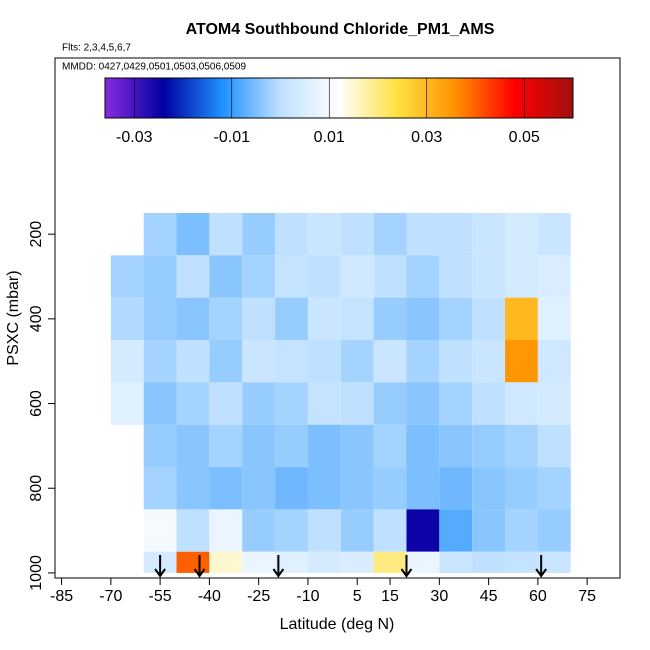  Describe the element at coordinates (13, 317) in the screenshot. I see `y-axis-label: PSXC (mbar)` at that location.